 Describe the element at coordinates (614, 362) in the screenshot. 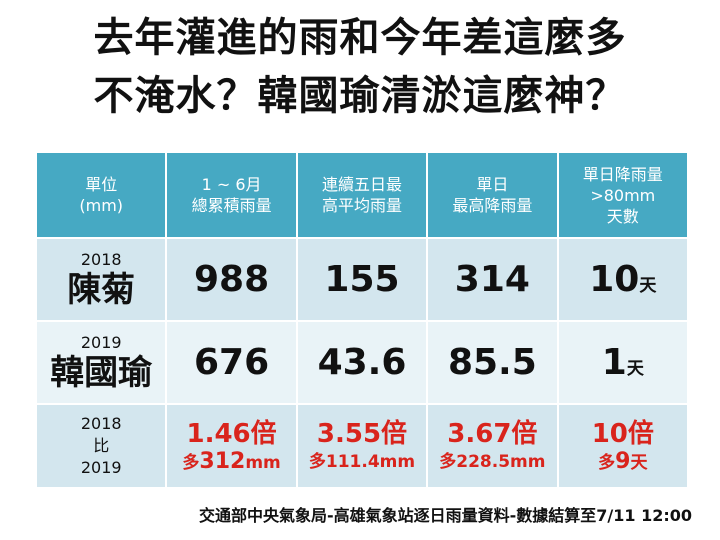

I see `days-value: 1` at that location.